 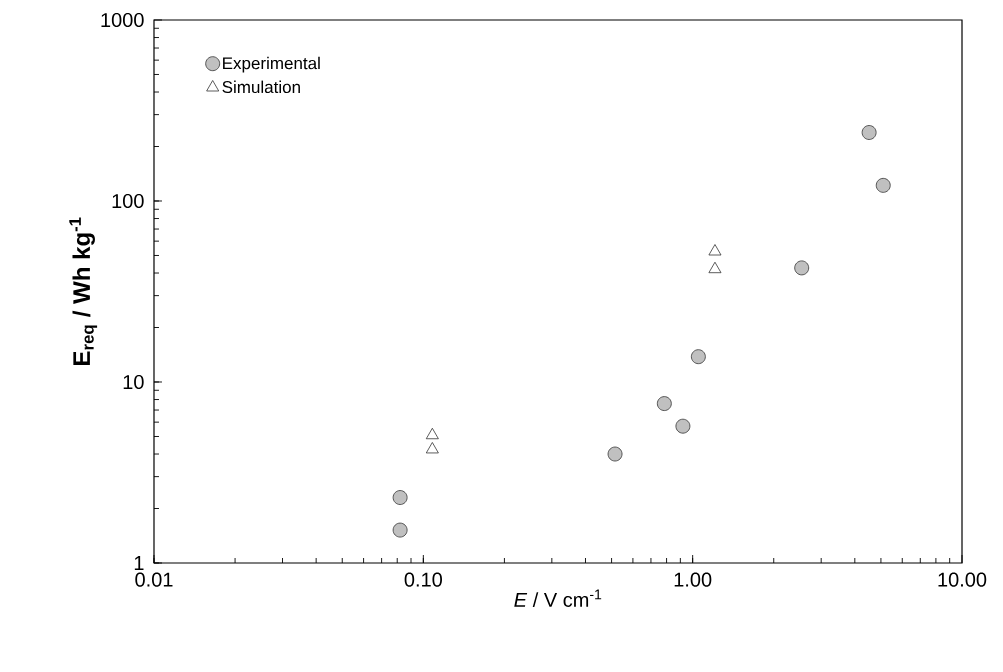 I want to click on x-axis-title: E / V cm$^{-1}$, so click(x=558, y=598).